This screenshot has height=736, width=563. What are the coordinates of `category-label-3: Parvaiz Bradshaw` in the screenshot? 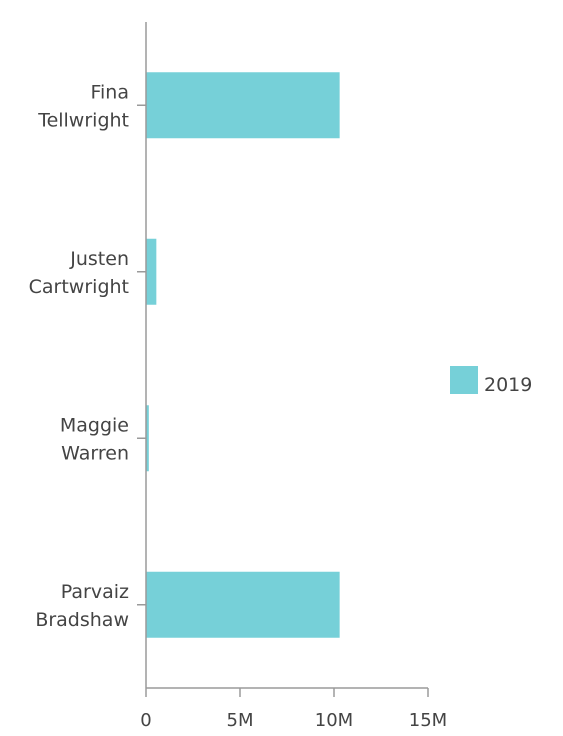 It's located at (82, 606).